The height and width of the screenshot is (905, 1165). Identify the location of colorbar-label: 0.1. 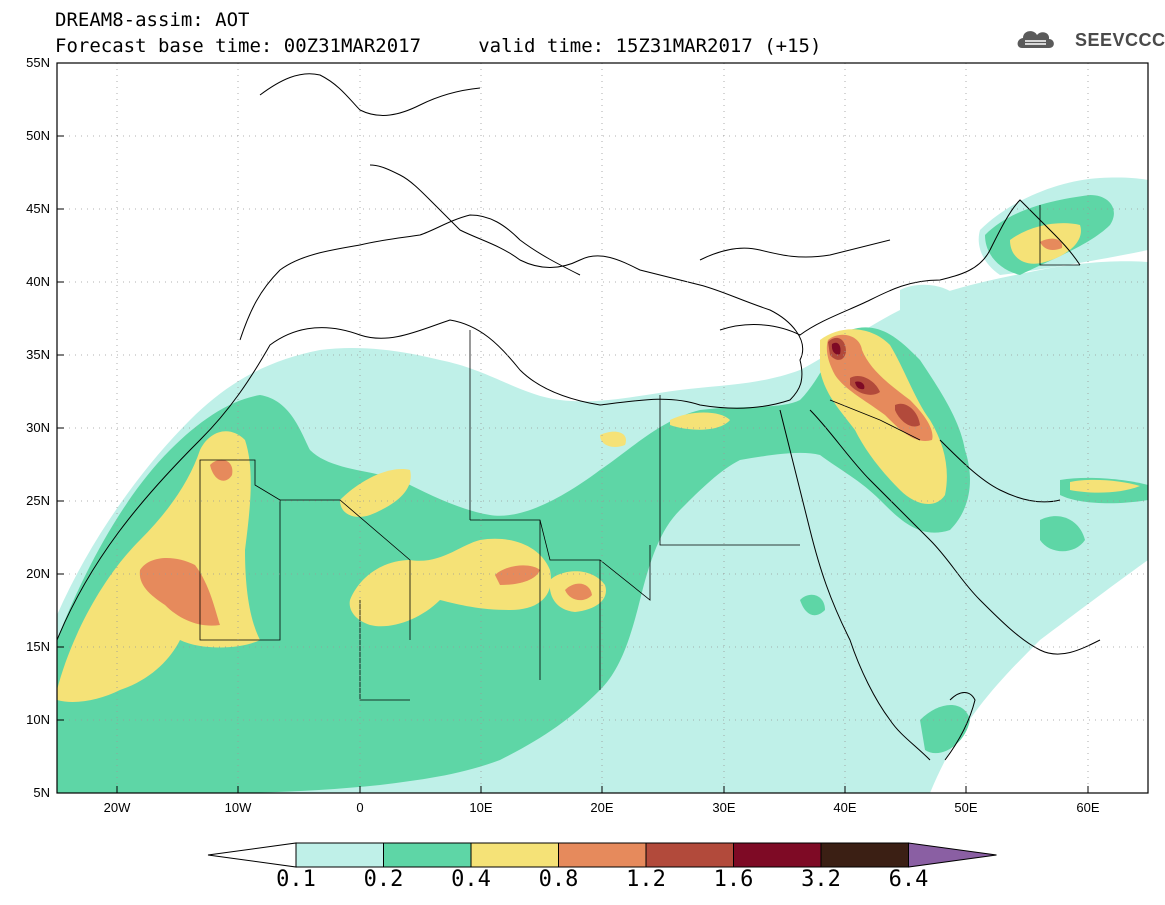
(296, 879).